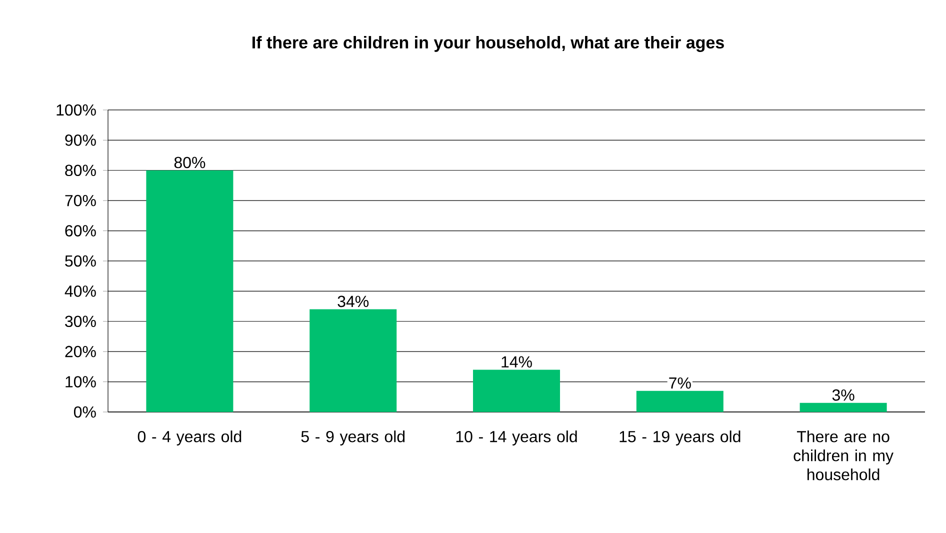 Image resolution: width=946 pixels, height=533 pixels. I want to click on chart-title: If there are children in your household, what are their ages, so click(488, 44).